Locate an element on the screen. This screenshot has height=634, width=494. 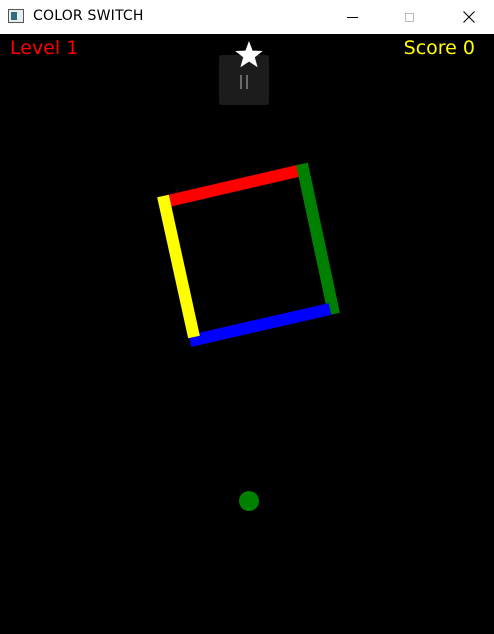
app-icon is located at coordinates (16, 16).